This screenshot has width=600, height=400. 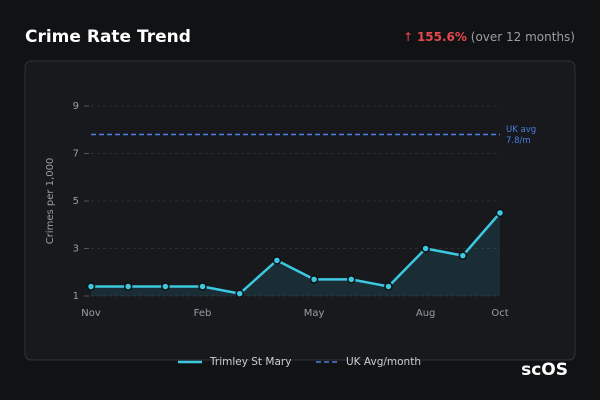 I want to click on y-tick-label: 5, so click(x=76, y=201).